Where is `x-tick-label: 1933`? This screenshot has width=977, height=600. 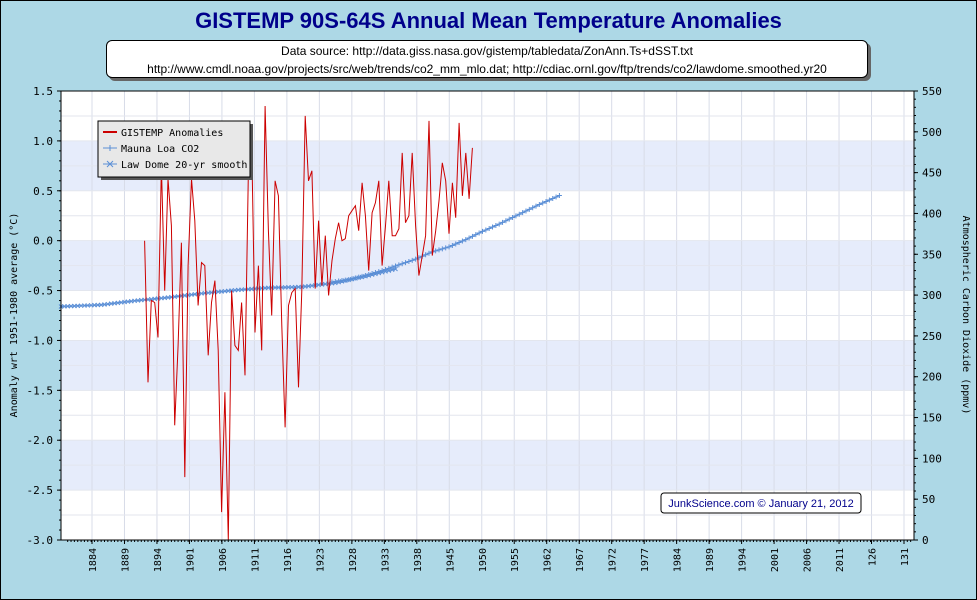 x-tick-label: 1933 is located at coordinates (385, 560).